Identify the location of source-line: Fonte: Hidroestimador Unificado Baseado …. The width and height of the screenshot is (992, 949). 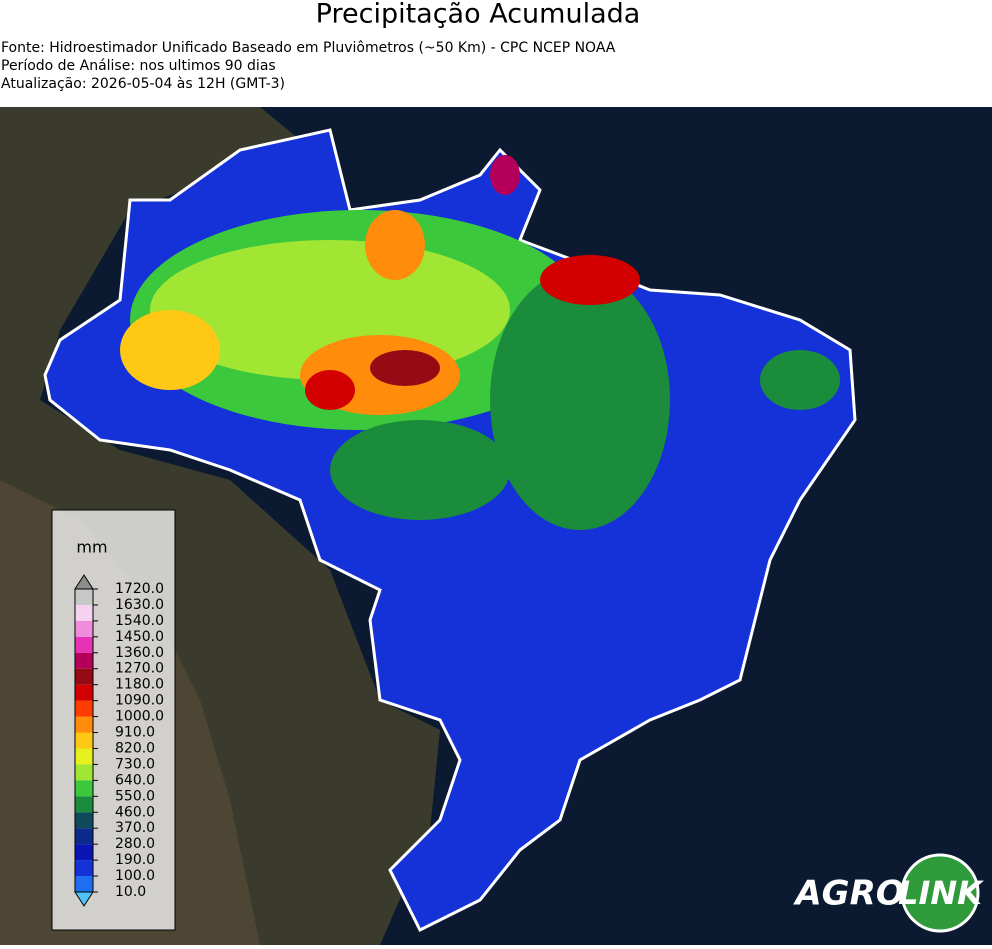
(308, 48).